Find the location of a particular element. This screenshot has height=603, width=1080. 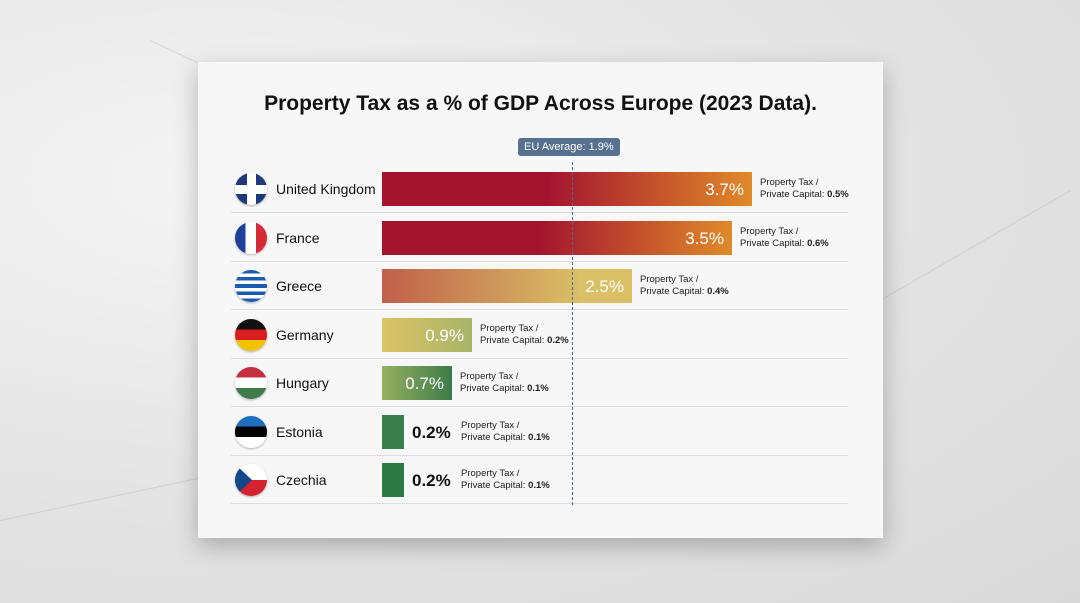

czechia-flag-icon is located at coordinates (251, 480).